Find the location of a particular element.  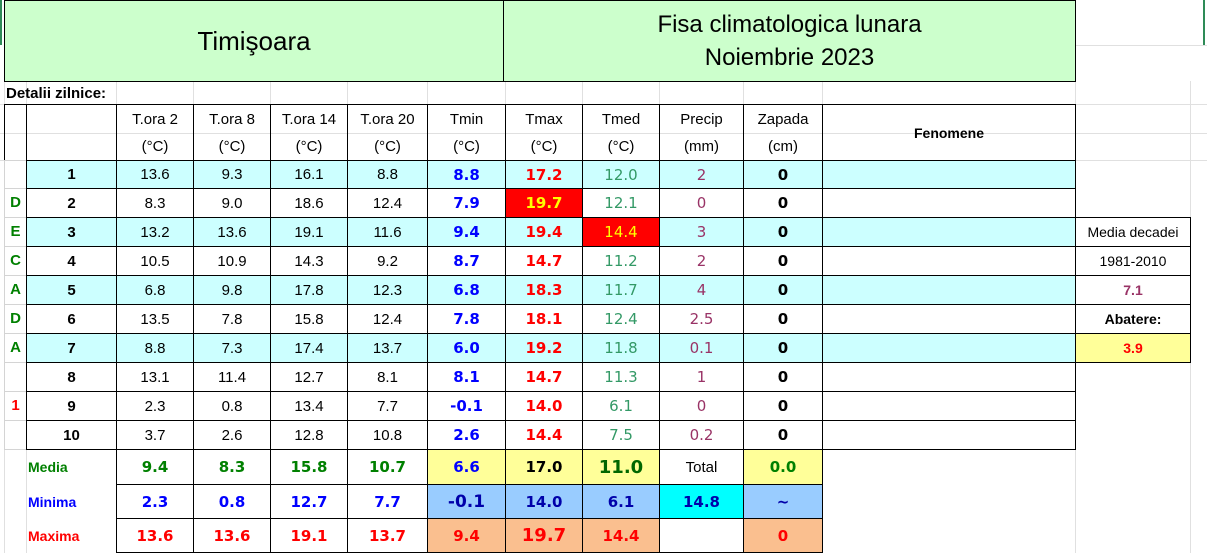

column-name: T.ora 2 is located at coordinates (155, 119).